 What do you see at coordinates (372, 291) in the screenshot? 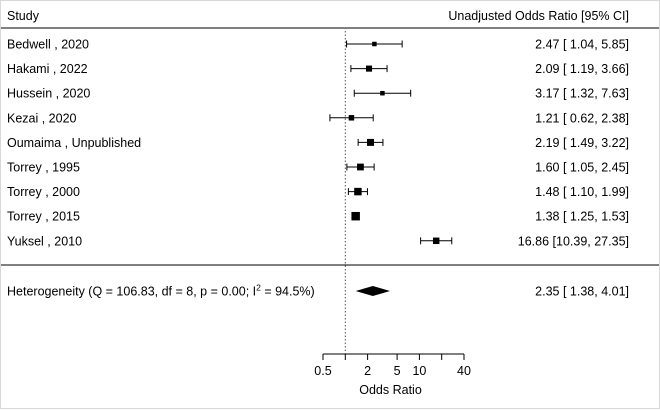
I see `summary-diamond` at bounding box center [372, 291].